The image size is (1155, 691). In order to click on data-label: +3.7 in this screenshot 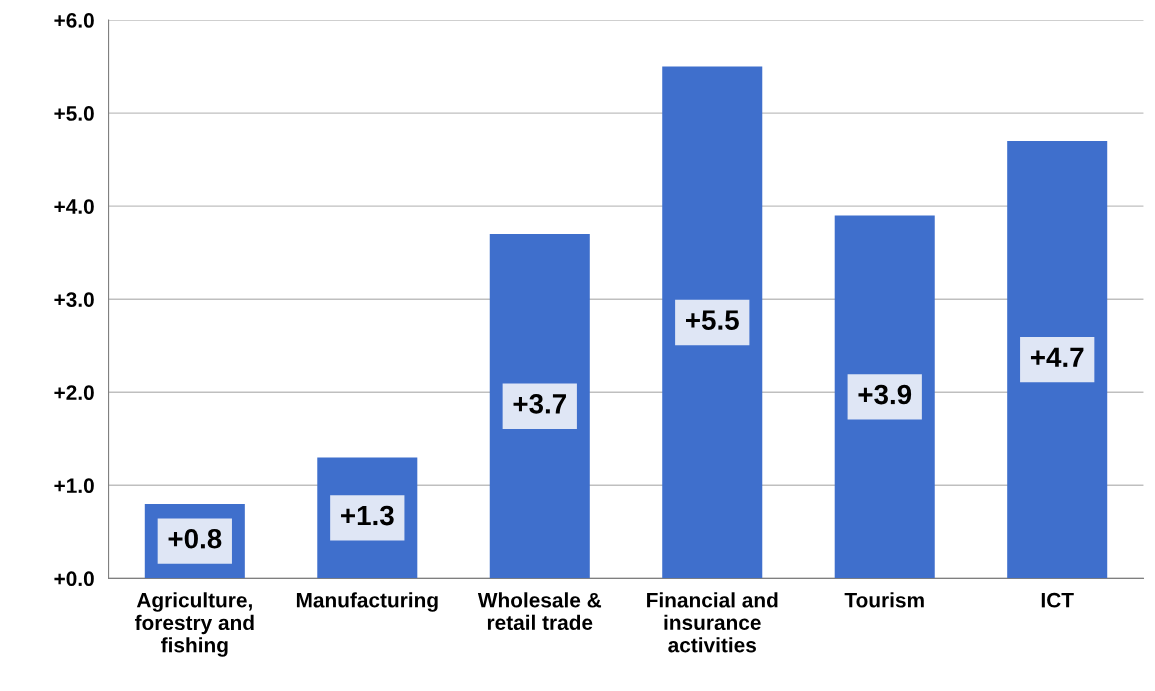, I will do `click(539, 404)`.